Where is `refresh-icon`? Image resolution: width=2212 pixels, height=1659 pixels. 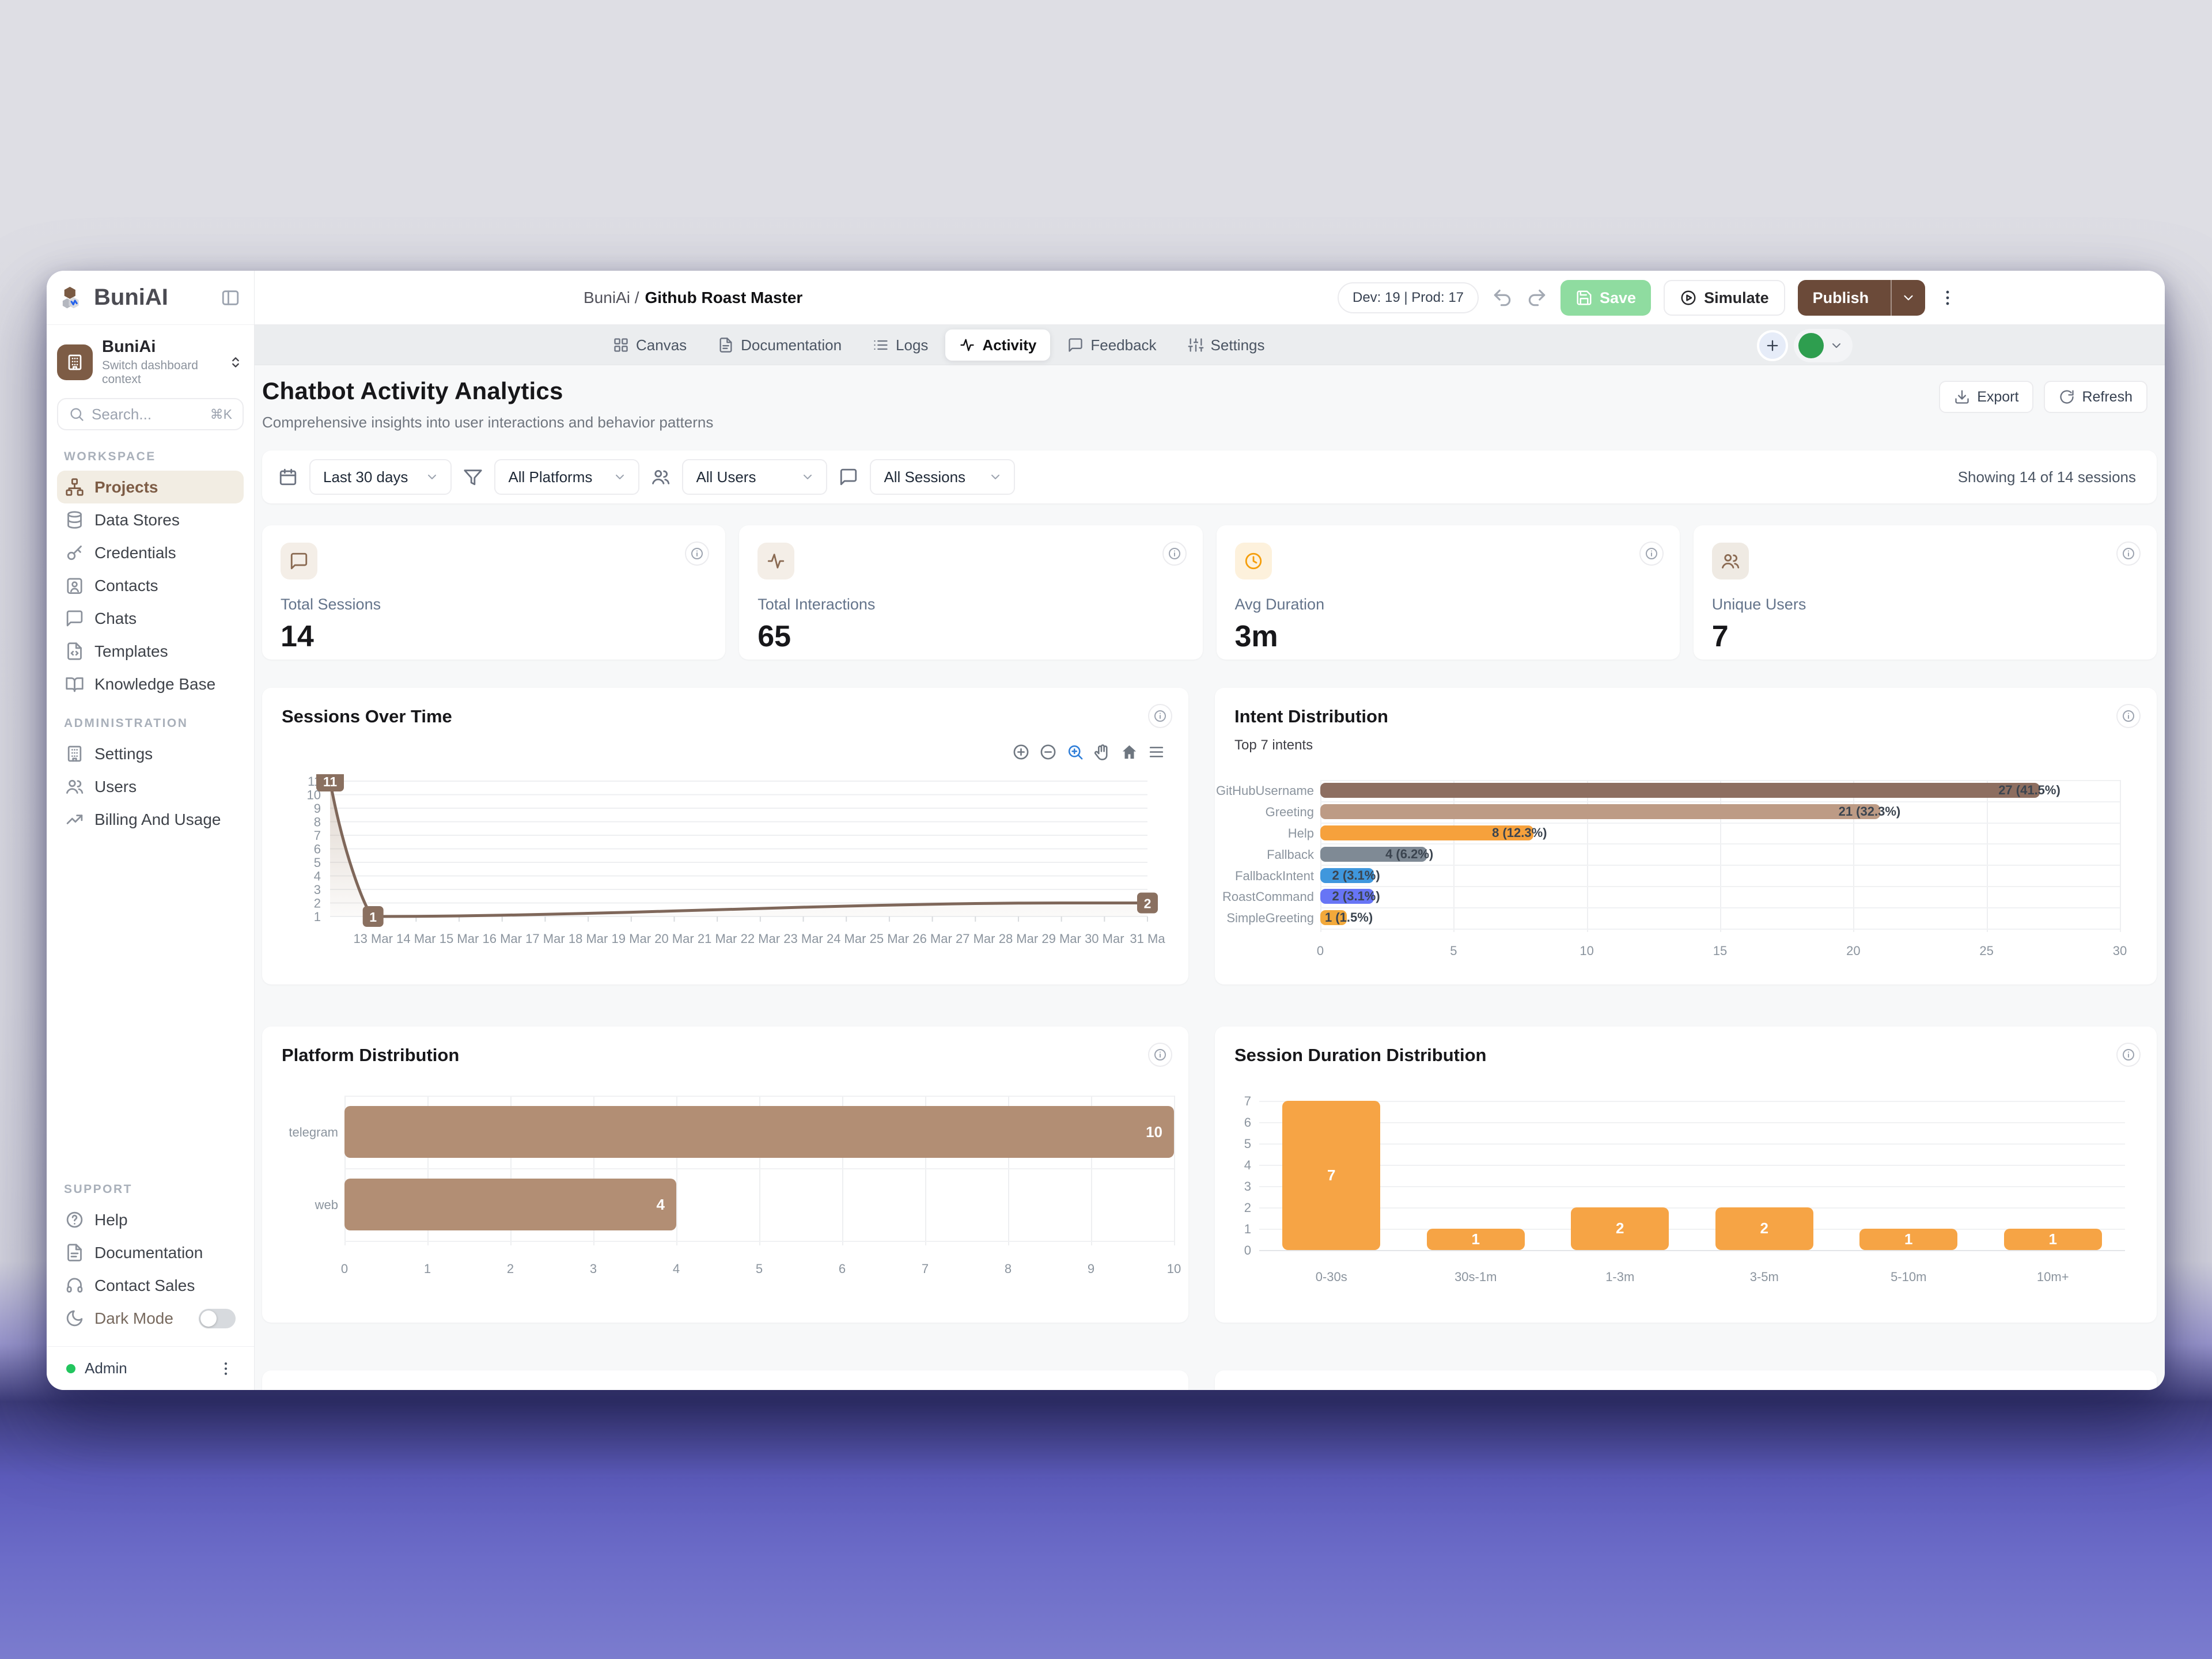
refresh-icon is located at coordinates (2067, 397).